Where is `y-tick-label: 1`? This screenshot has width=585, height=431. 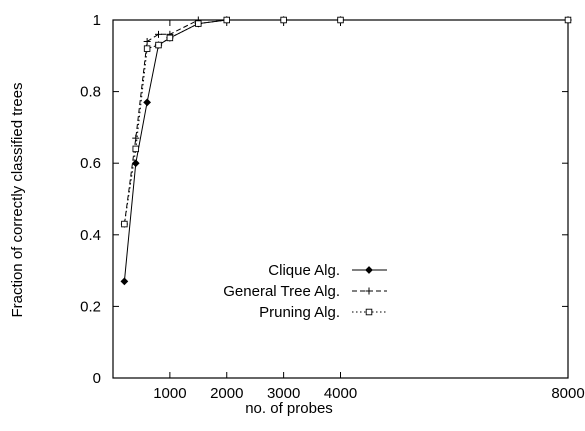
y-tick-label: 1 is located at coordinates (97, 20).